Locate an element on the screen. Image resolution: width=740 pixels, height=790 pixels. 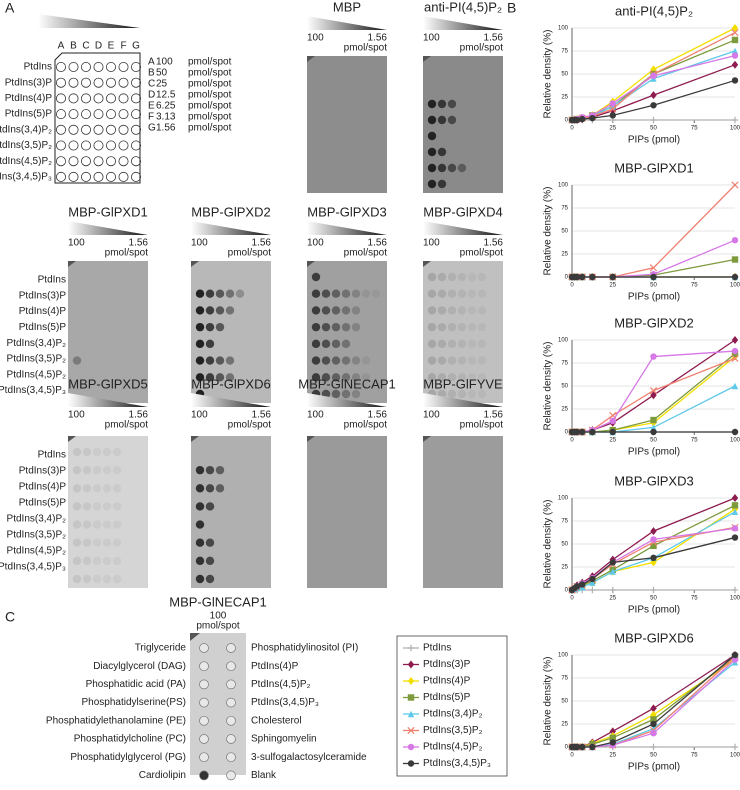
row-label: PtdIns(3,5)P₂ is located at coordinates (37, 535).